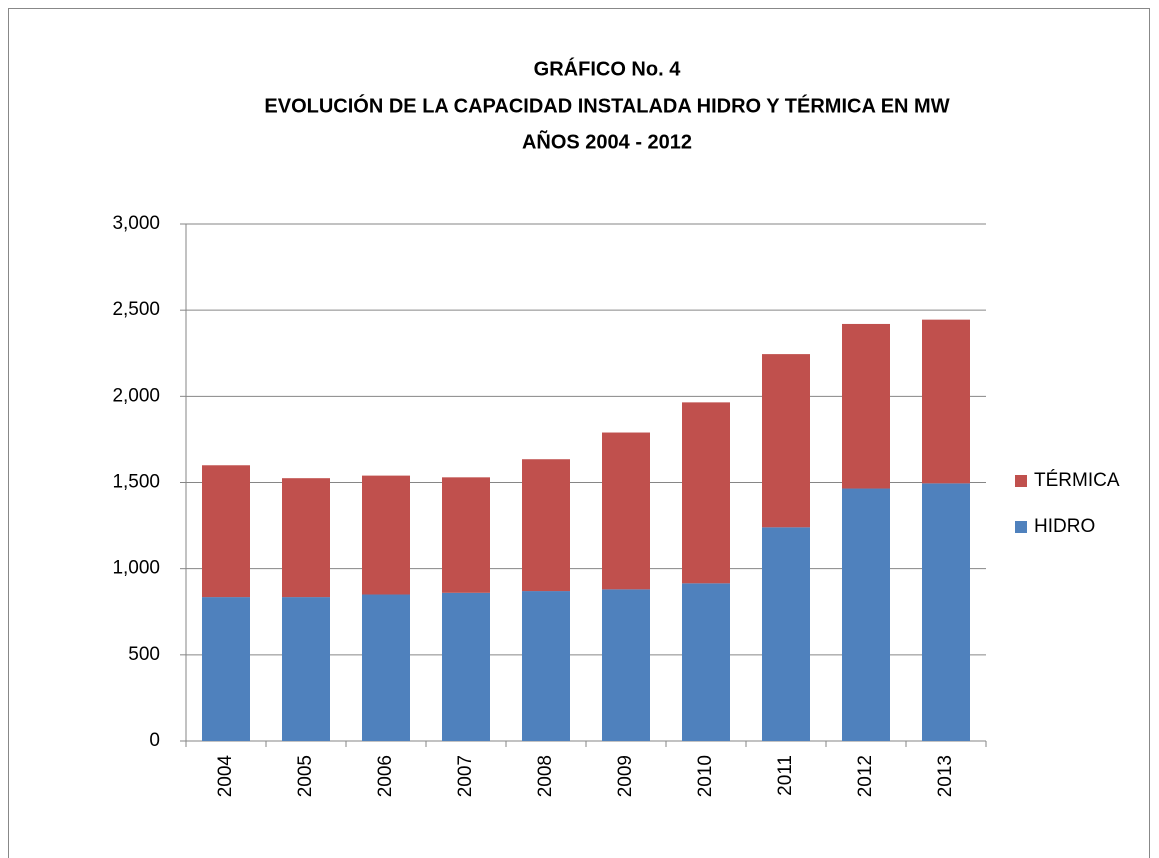 The height and width of the screenshot is (858, 1159). Describe the element at coordinates (136, 223) in the screenshot. I see `y-tick-label: 3,000` at that location.